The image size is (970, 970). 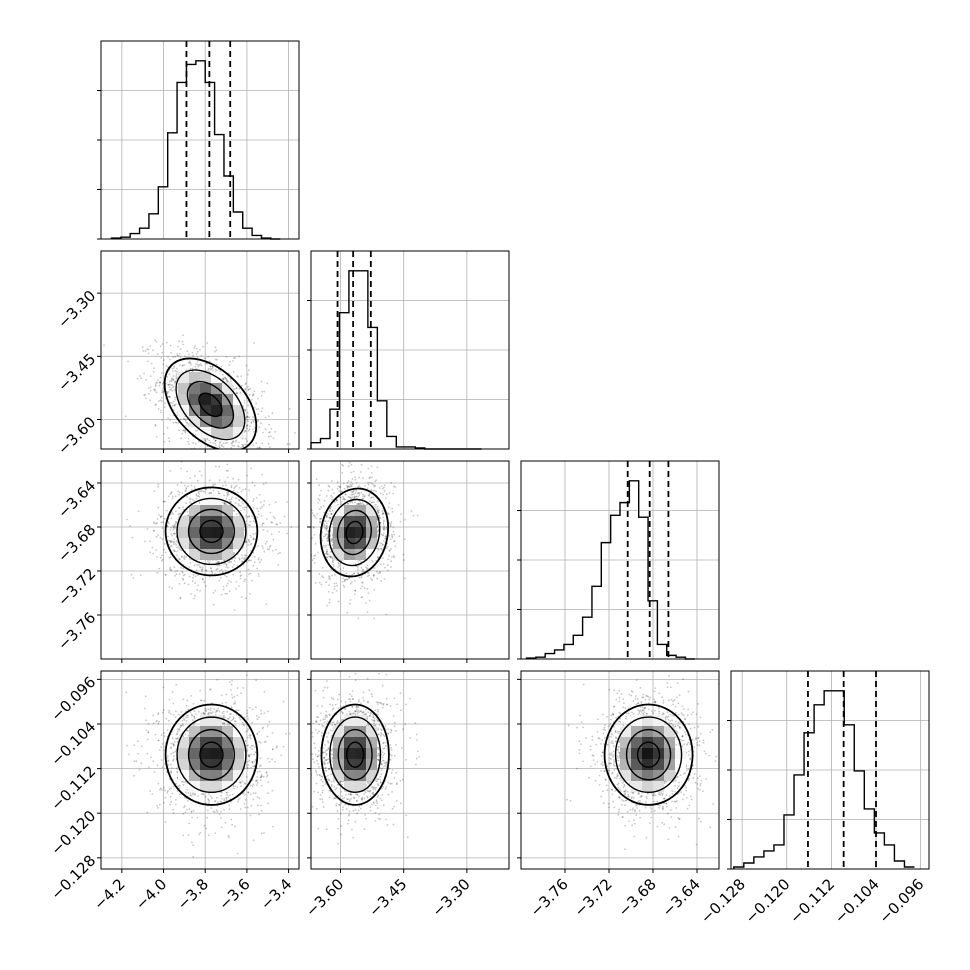 I want to click on x-tick-label: −0.120, so click(x=768, y=901).